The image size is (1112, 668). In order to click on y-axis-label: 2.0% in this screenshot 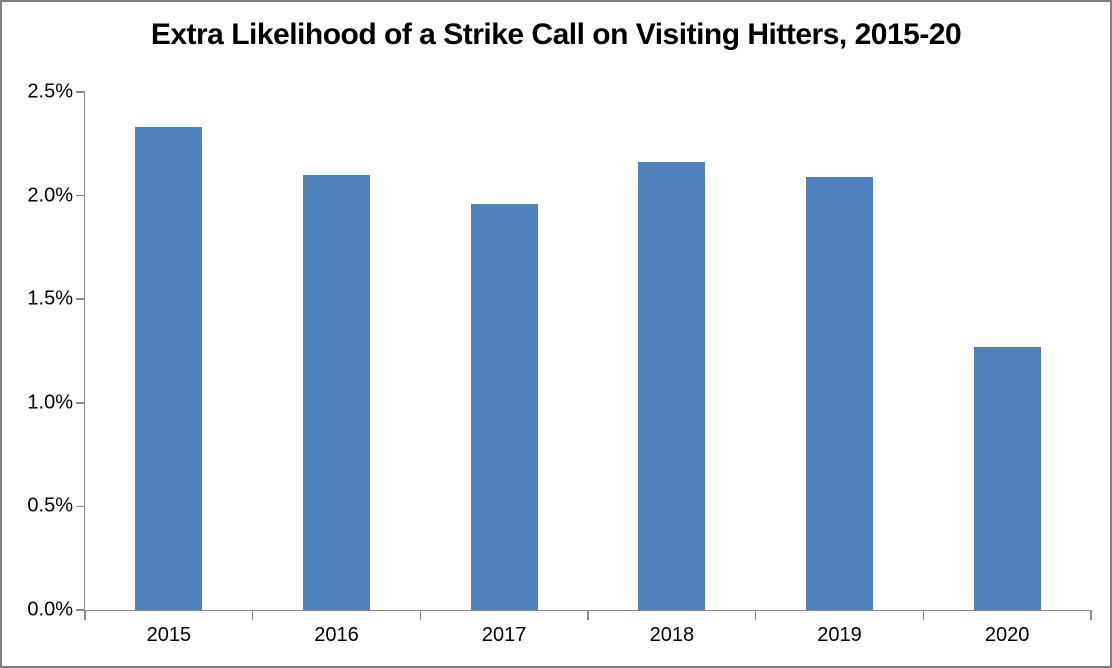, I will do `click(50, 195)`.